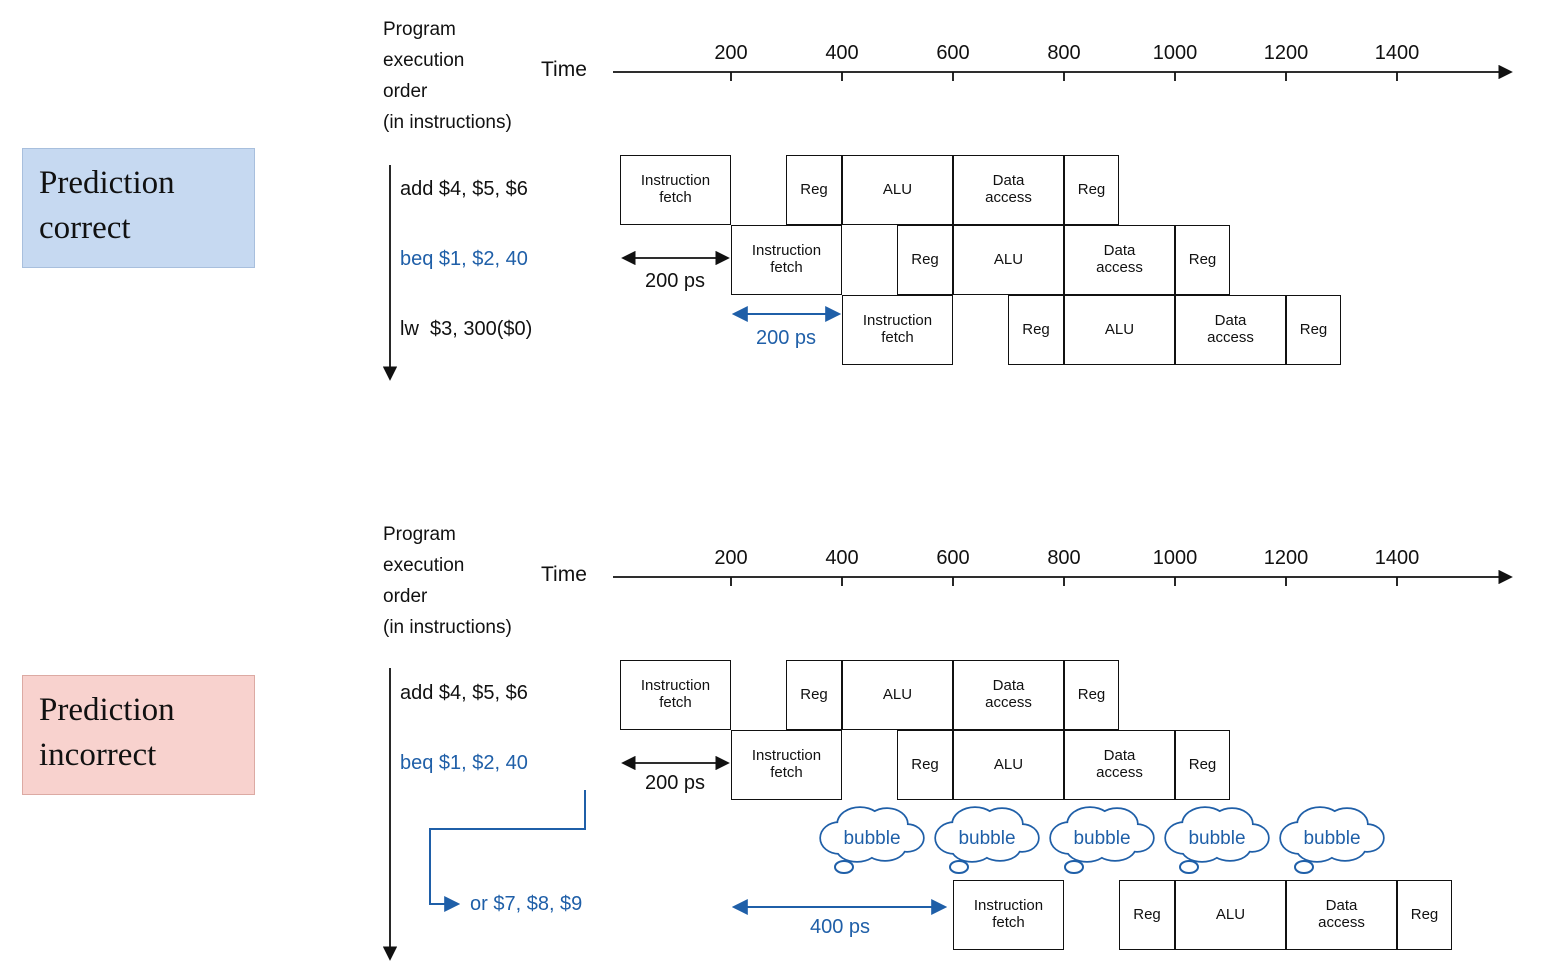  What do you see at coordinates (564, 69) in the screenshot?
I see `time-axis-label-top: Time` at bounding box center [564, 69].